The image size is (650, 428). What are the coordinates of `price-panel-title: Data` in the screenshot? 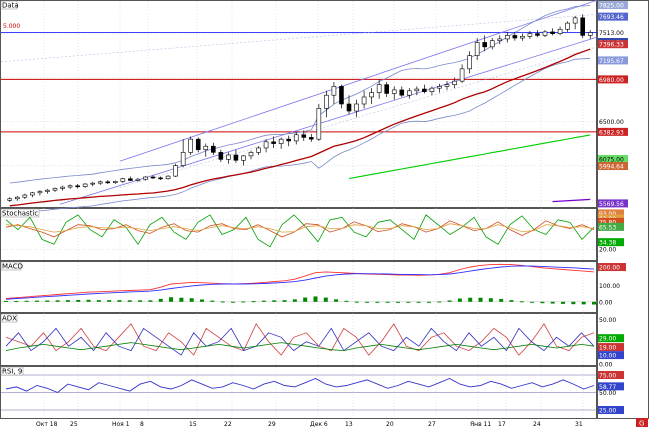 It's located at (10, 6).